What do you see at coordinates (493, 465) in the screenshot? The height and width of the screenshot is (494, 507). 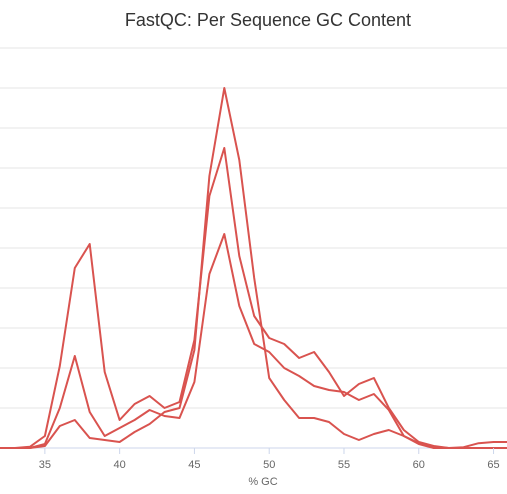 I see `x-tick-label-65: 65` at bounding box center [493, 465].